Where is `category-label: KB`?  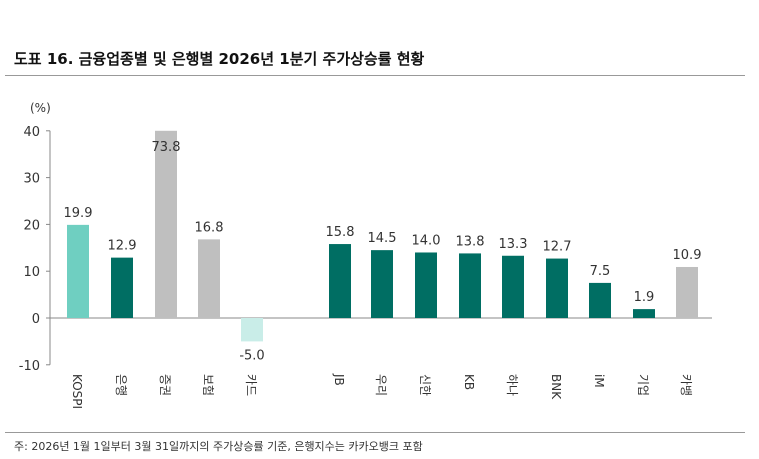 category-label: KB is located at coordinates (469, 382).